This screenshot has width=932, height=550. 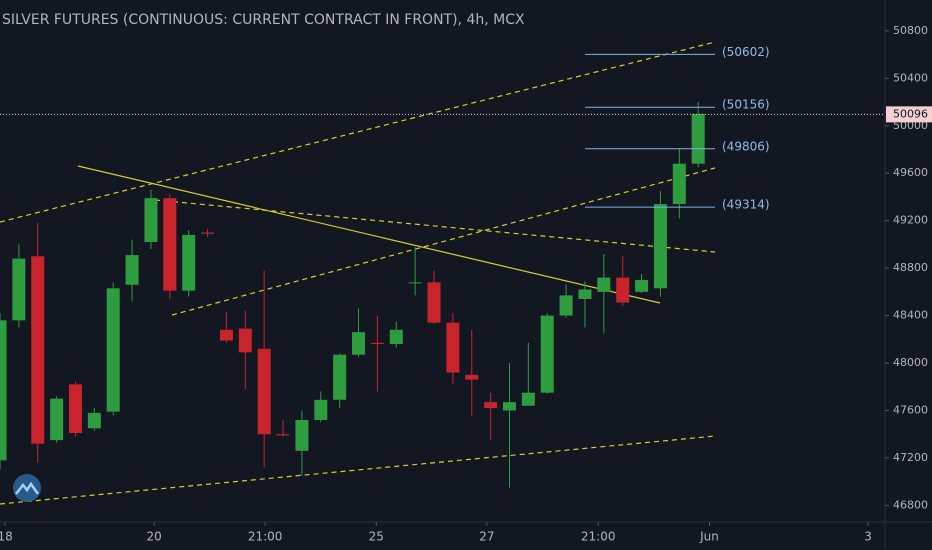 I want to click on x-tick-label: 3, so click(x=868, y=537).